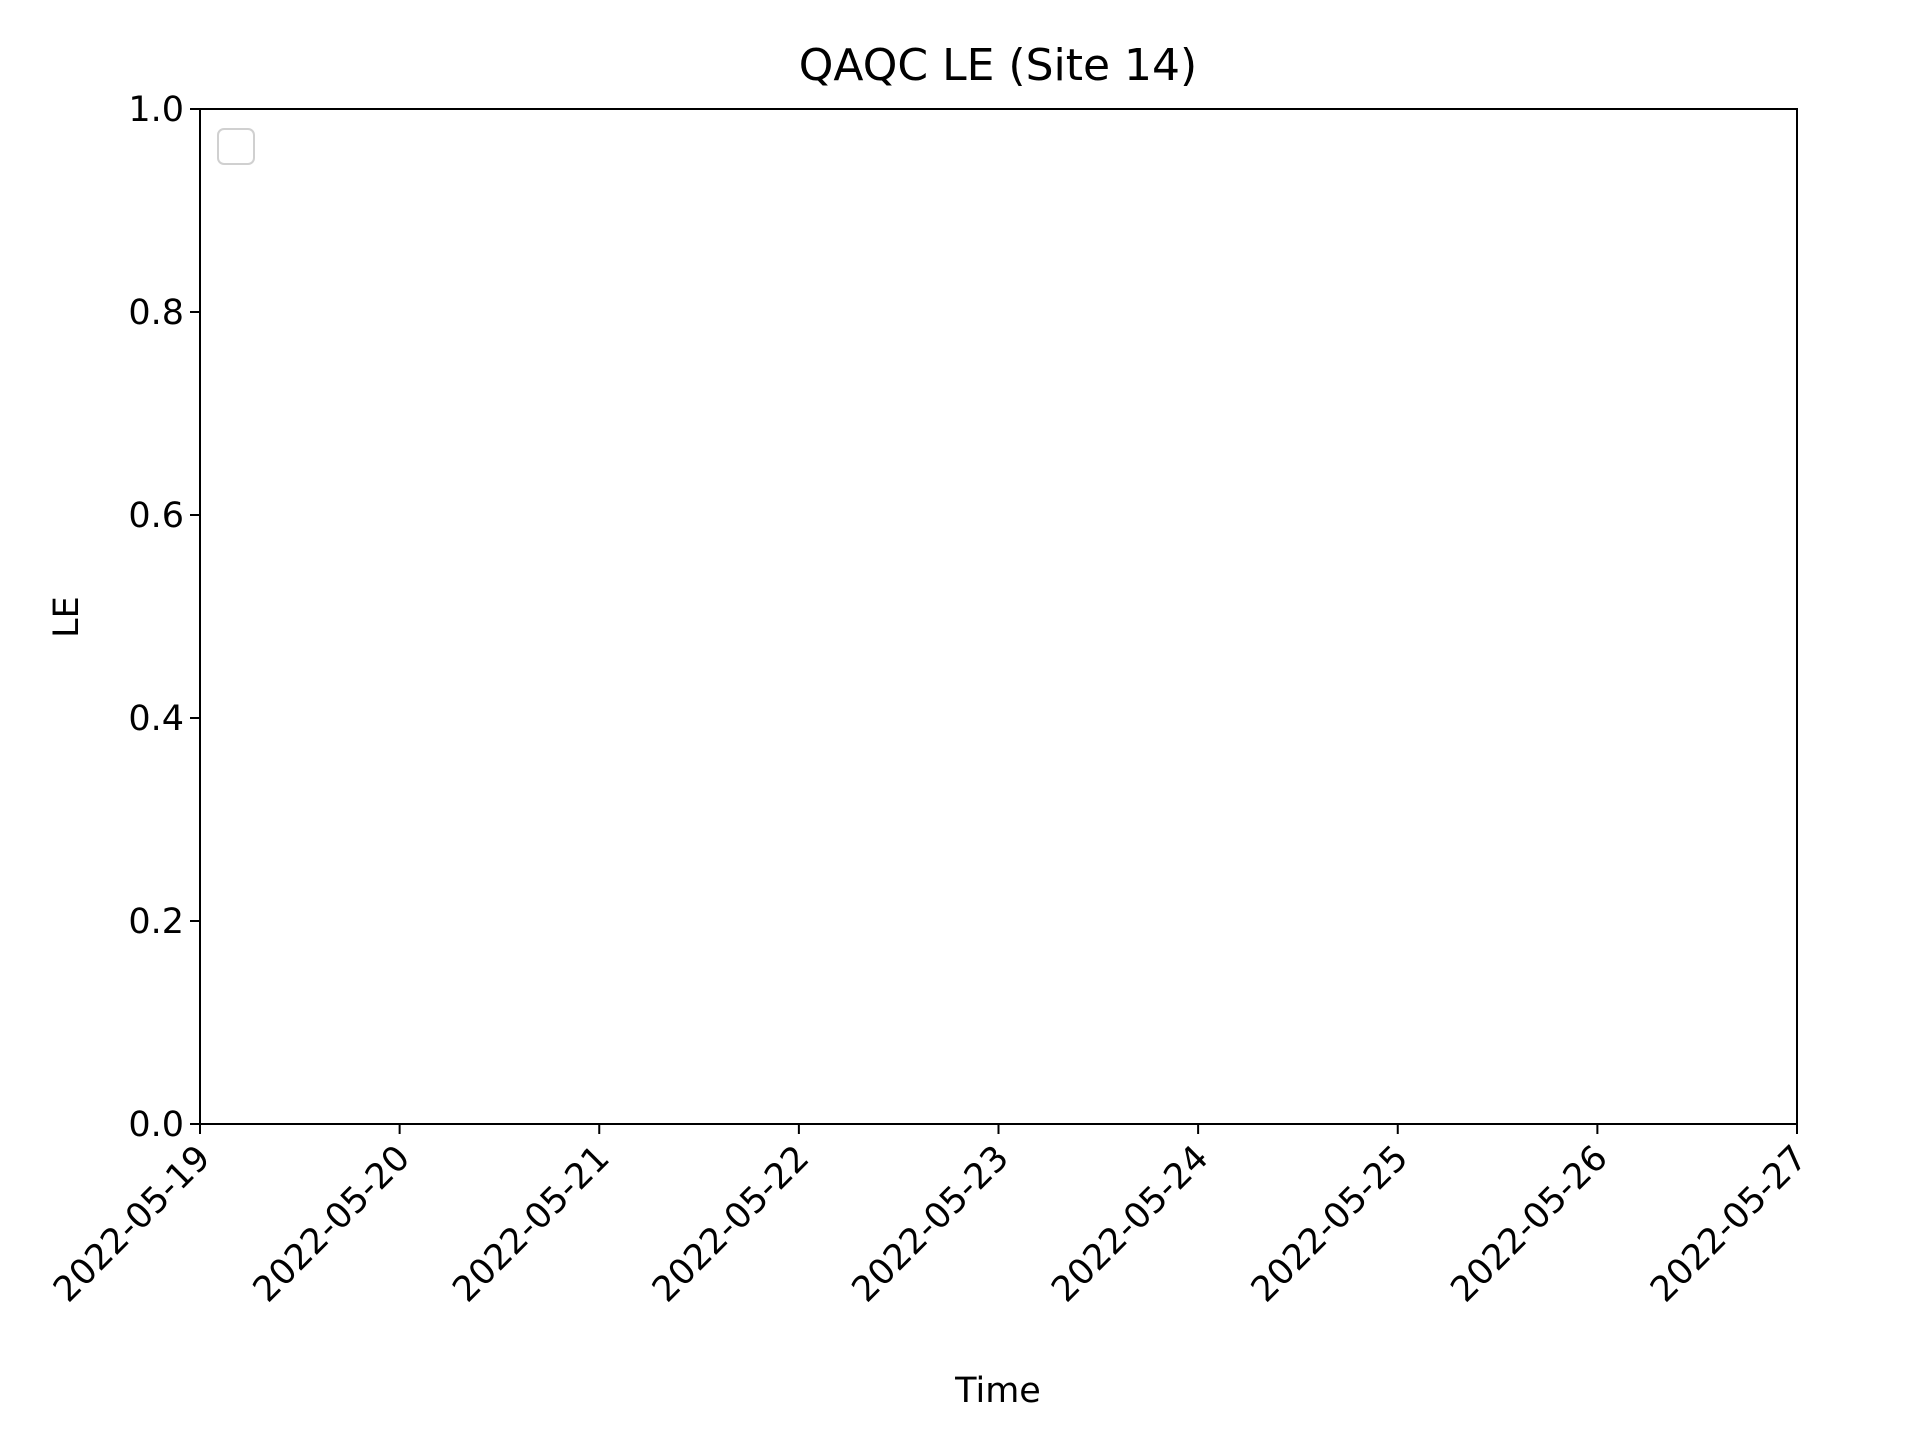 This screenshot has width=1920, height=1440. I want to click on y-axis-label: LE, so click(67, 617).